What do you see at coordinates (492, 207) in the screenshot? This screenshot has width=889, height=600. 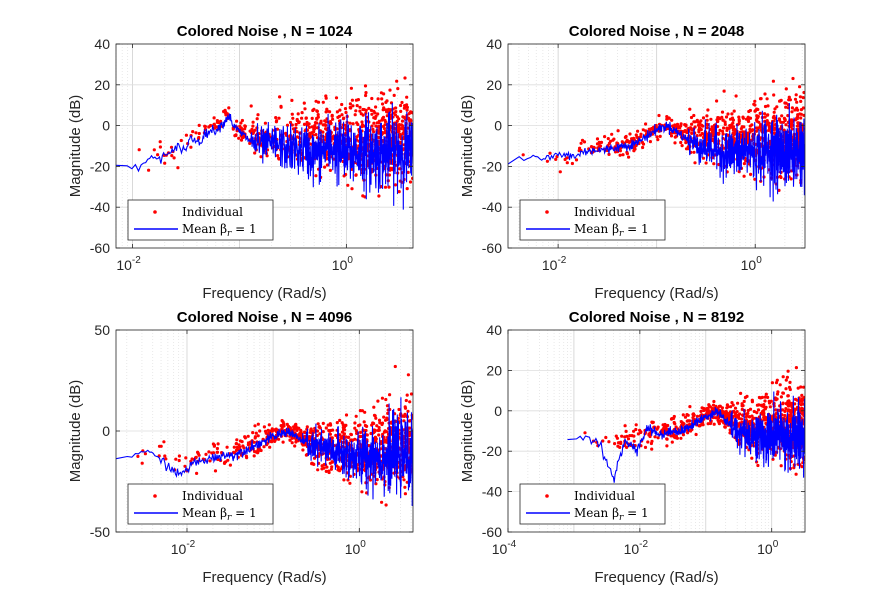 I see `y-tick-label: -40` at bounding box center [492, 207].